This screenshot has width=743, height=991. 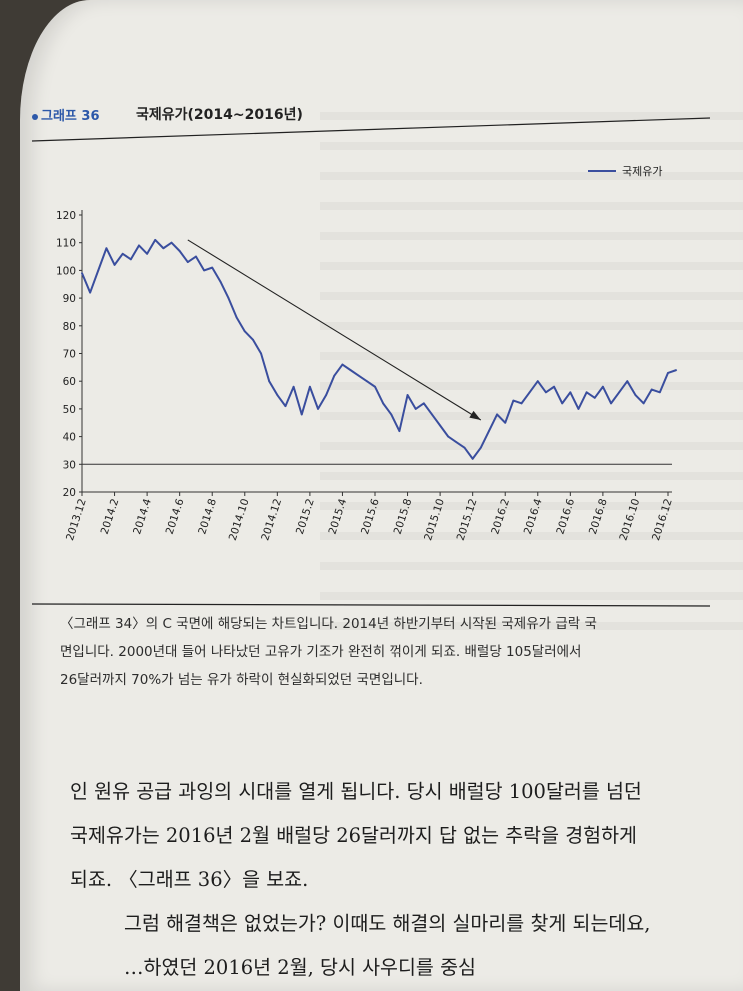 What do you see at coordinates (403, 516) in the screenshot?
I see `x-tick-label: 2015.8` at bounding box center [403, 516].